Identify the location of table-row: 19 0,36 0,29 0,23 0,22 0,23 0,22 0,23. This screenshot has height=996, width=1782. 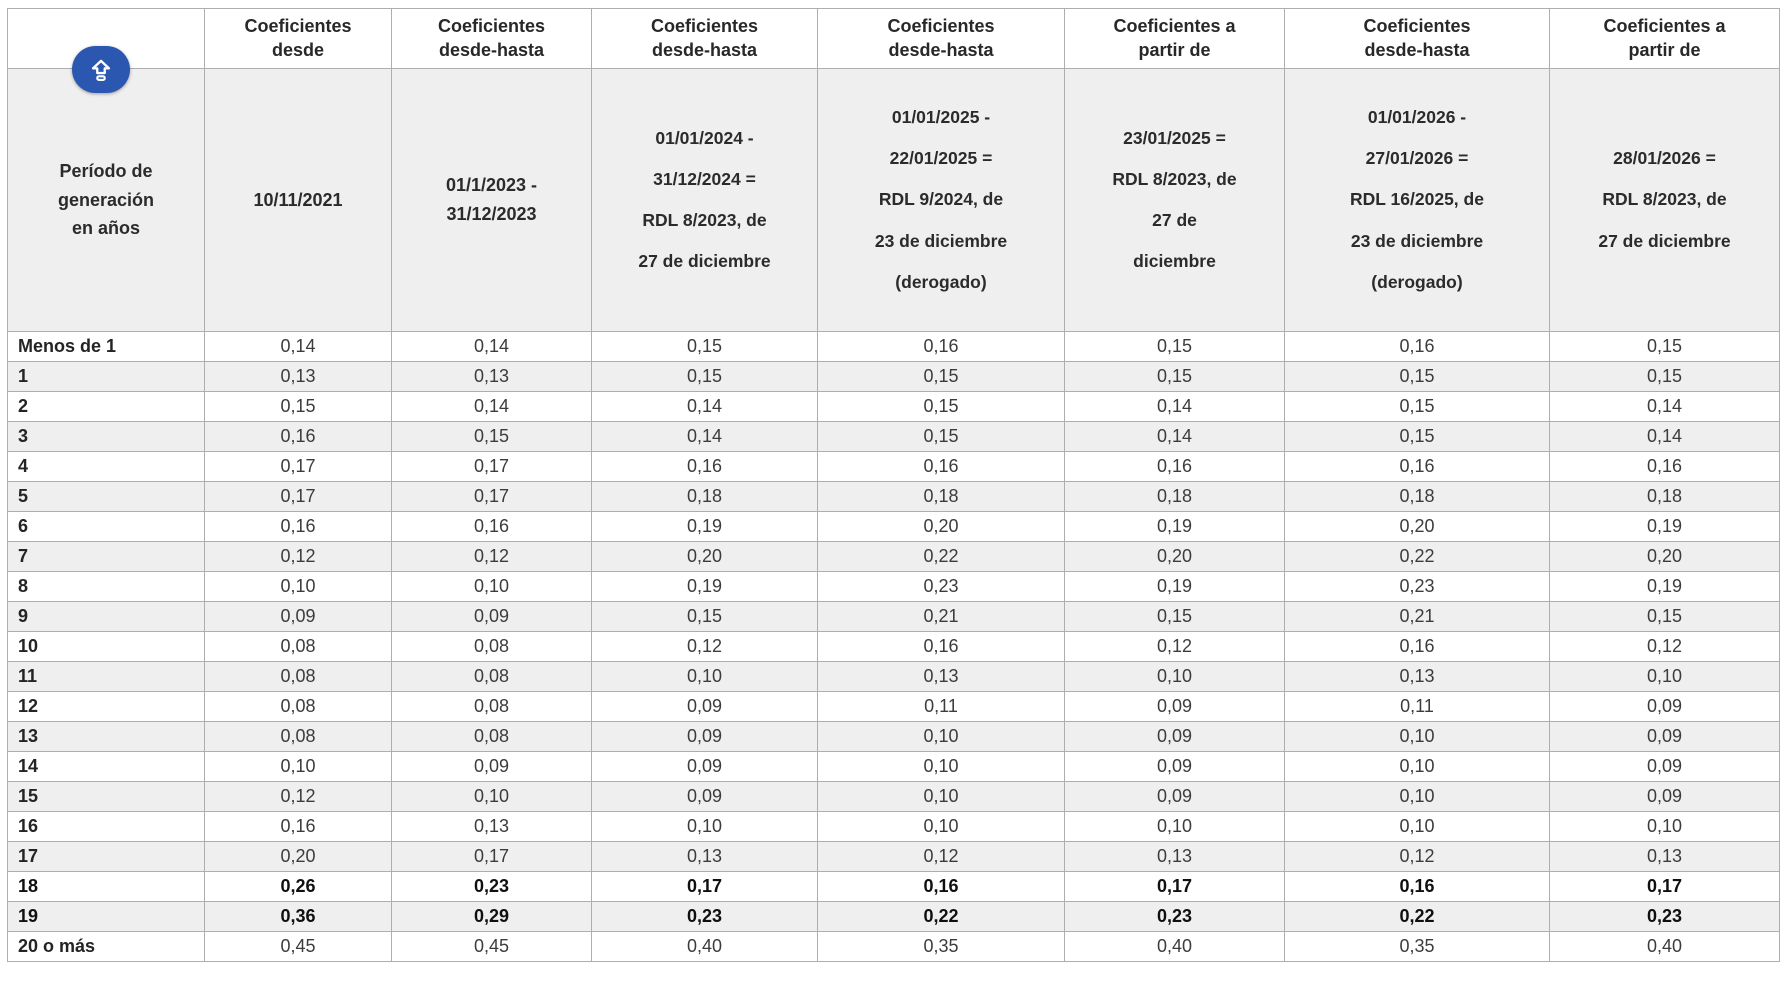
(893, 916).